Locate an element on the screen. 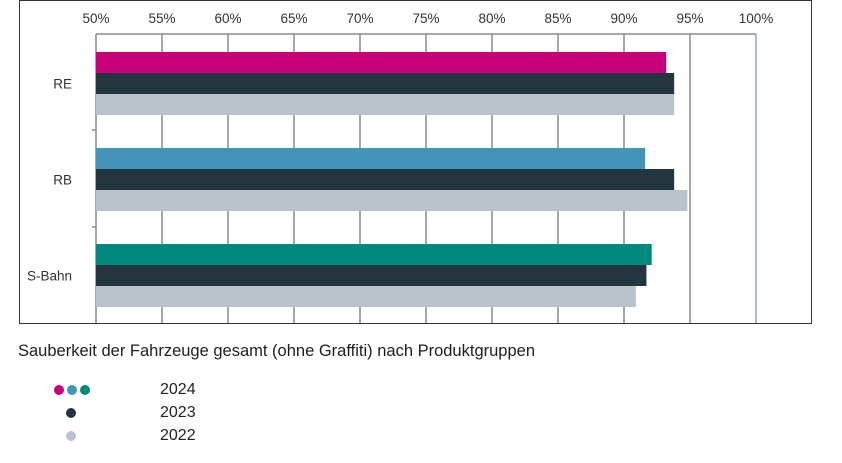 The width and height of the screenshot is (842, 463). category-label: RB is located at coordinates (62, 180).